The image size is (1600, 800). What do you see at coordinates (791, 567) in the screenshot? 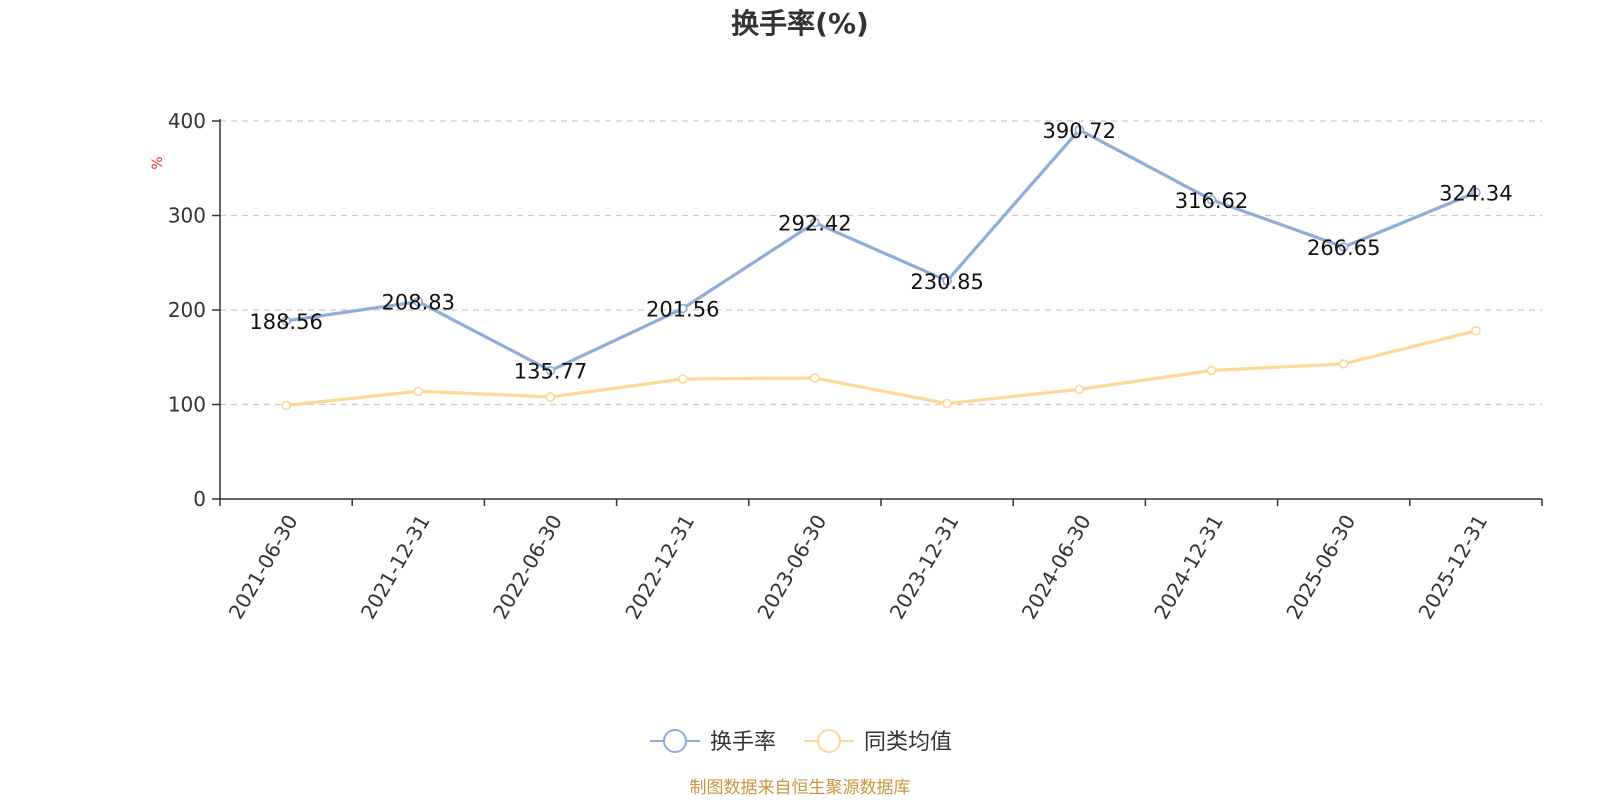
I see `x-tick-label: 2023-06-30` at bounding box center [791, 567].